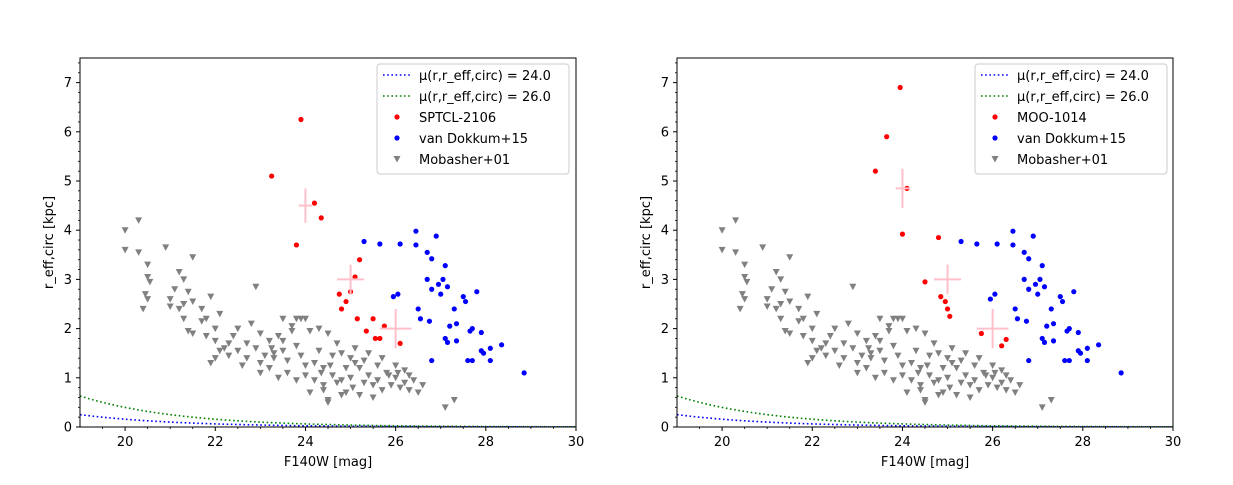 The height and width of the screenshot is (485, 1233). Describe the element at coordinates (68, 378) in the screenshot. I see `y-tick-label: 1` at that location.